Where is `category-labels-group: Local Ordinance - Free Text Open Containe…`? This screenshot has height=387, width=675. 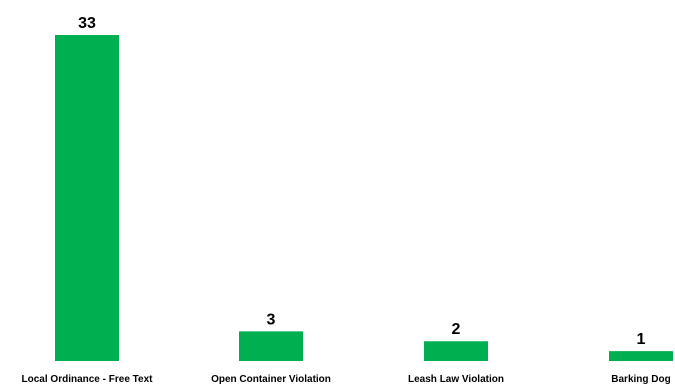
category-labels-group: Local Ordinance - Free Text Open Containe… is located at coordinates (346, 379).